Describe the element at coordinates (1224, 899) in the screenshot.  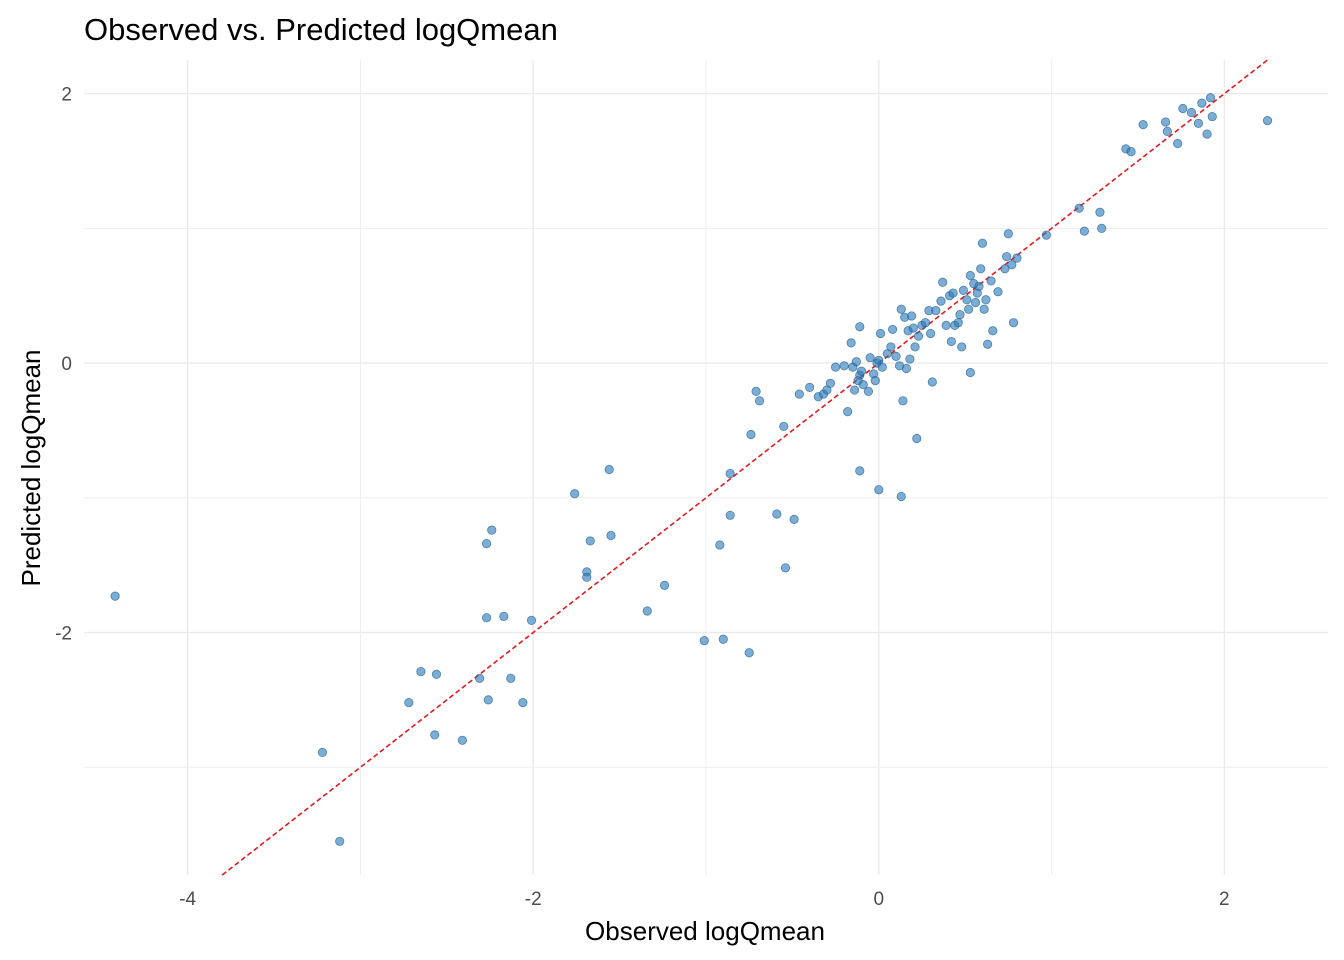
I see `x-tick-label: 2` at that location.